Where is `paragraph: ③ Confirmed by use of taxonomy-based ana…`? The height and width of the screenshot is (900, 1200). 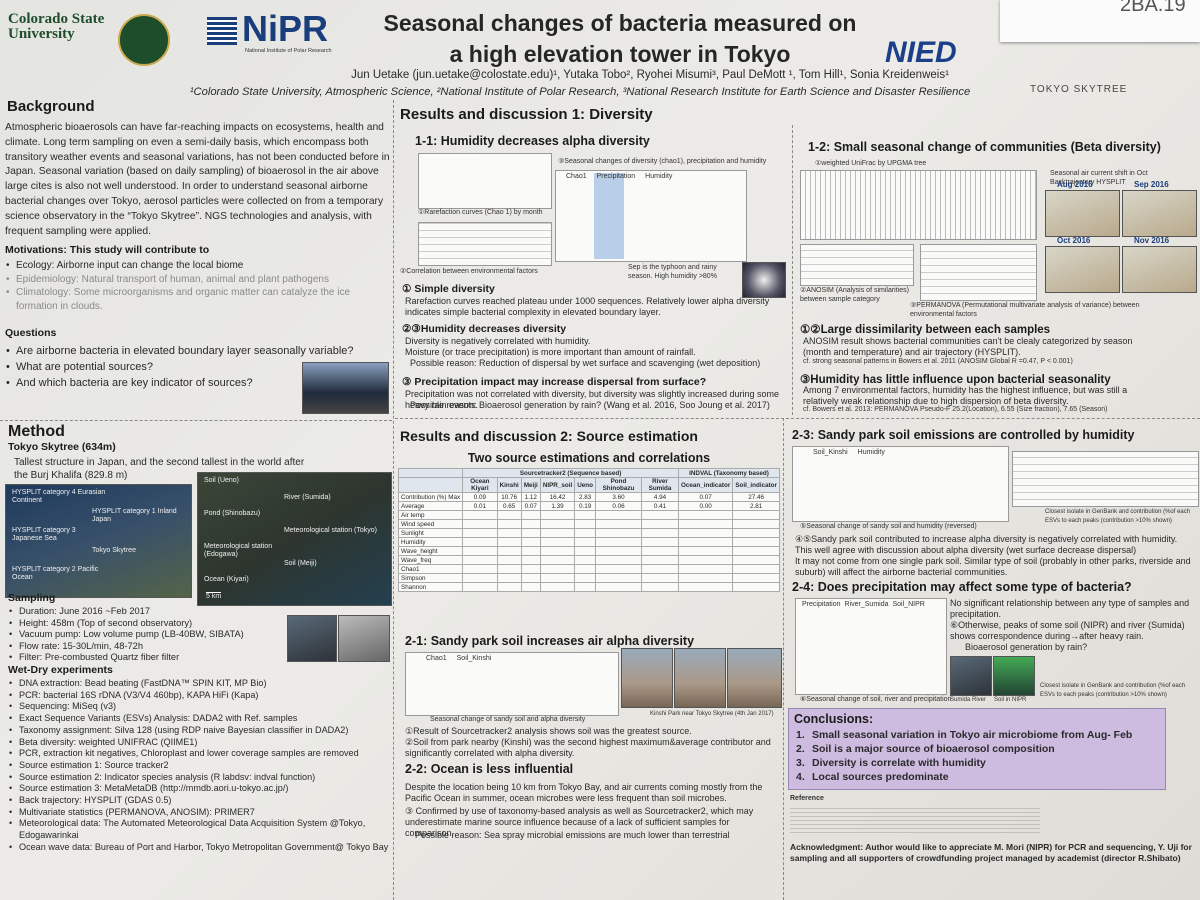 paragraph: ③ Confirmed by use of taxonomy-based ana… is located at coordinates (579, 822).